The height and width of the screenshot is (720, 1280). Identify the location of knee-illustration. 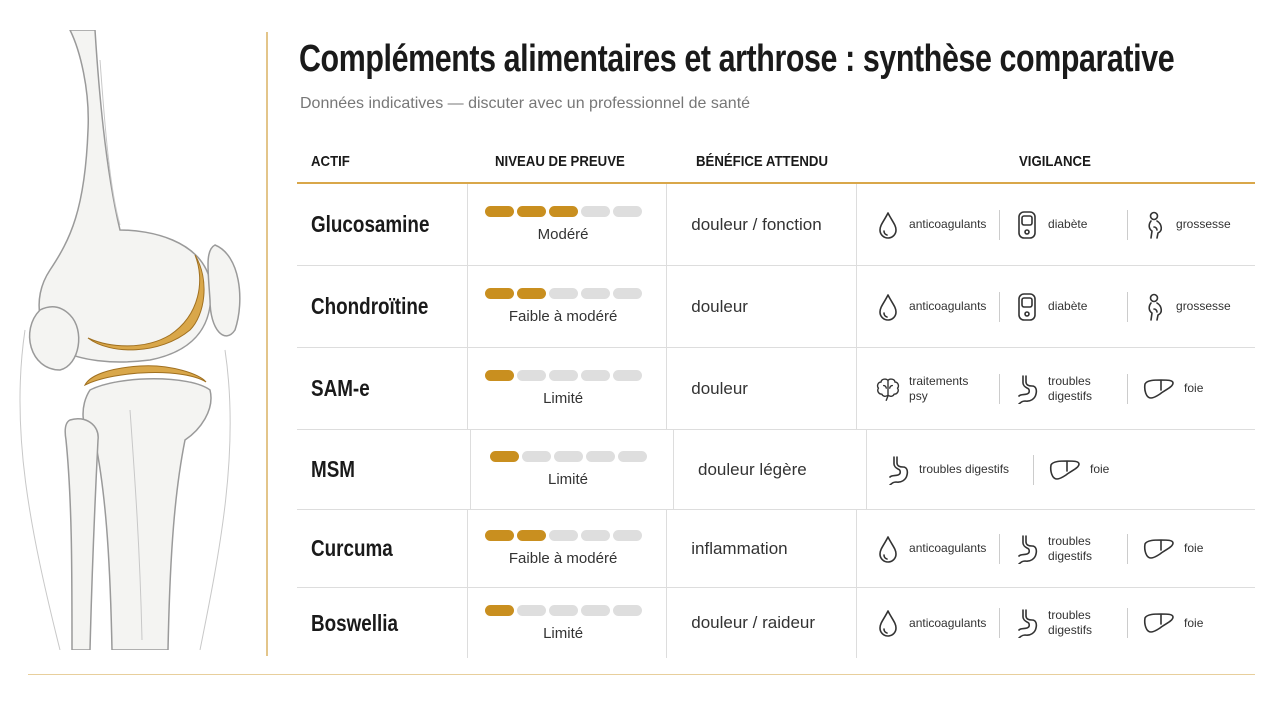
(130, 340).